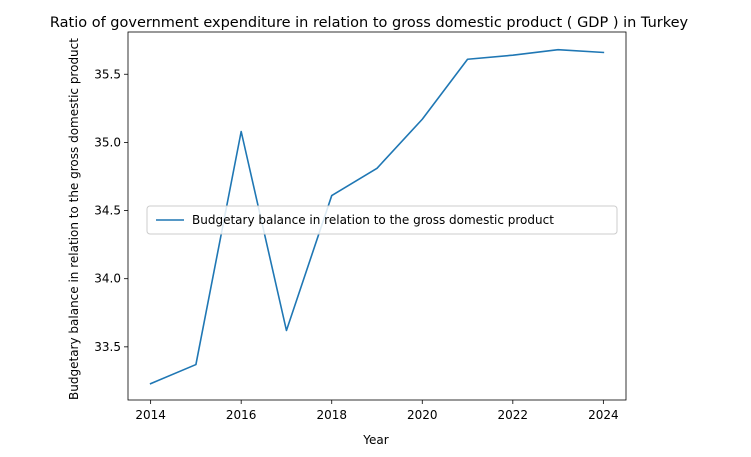 This screenshot has height=457, width=751. What do you see at coordinates (513, 415) in the screenshot?
I see `x-tick-label: 2022` at bounding box center [513, 415].